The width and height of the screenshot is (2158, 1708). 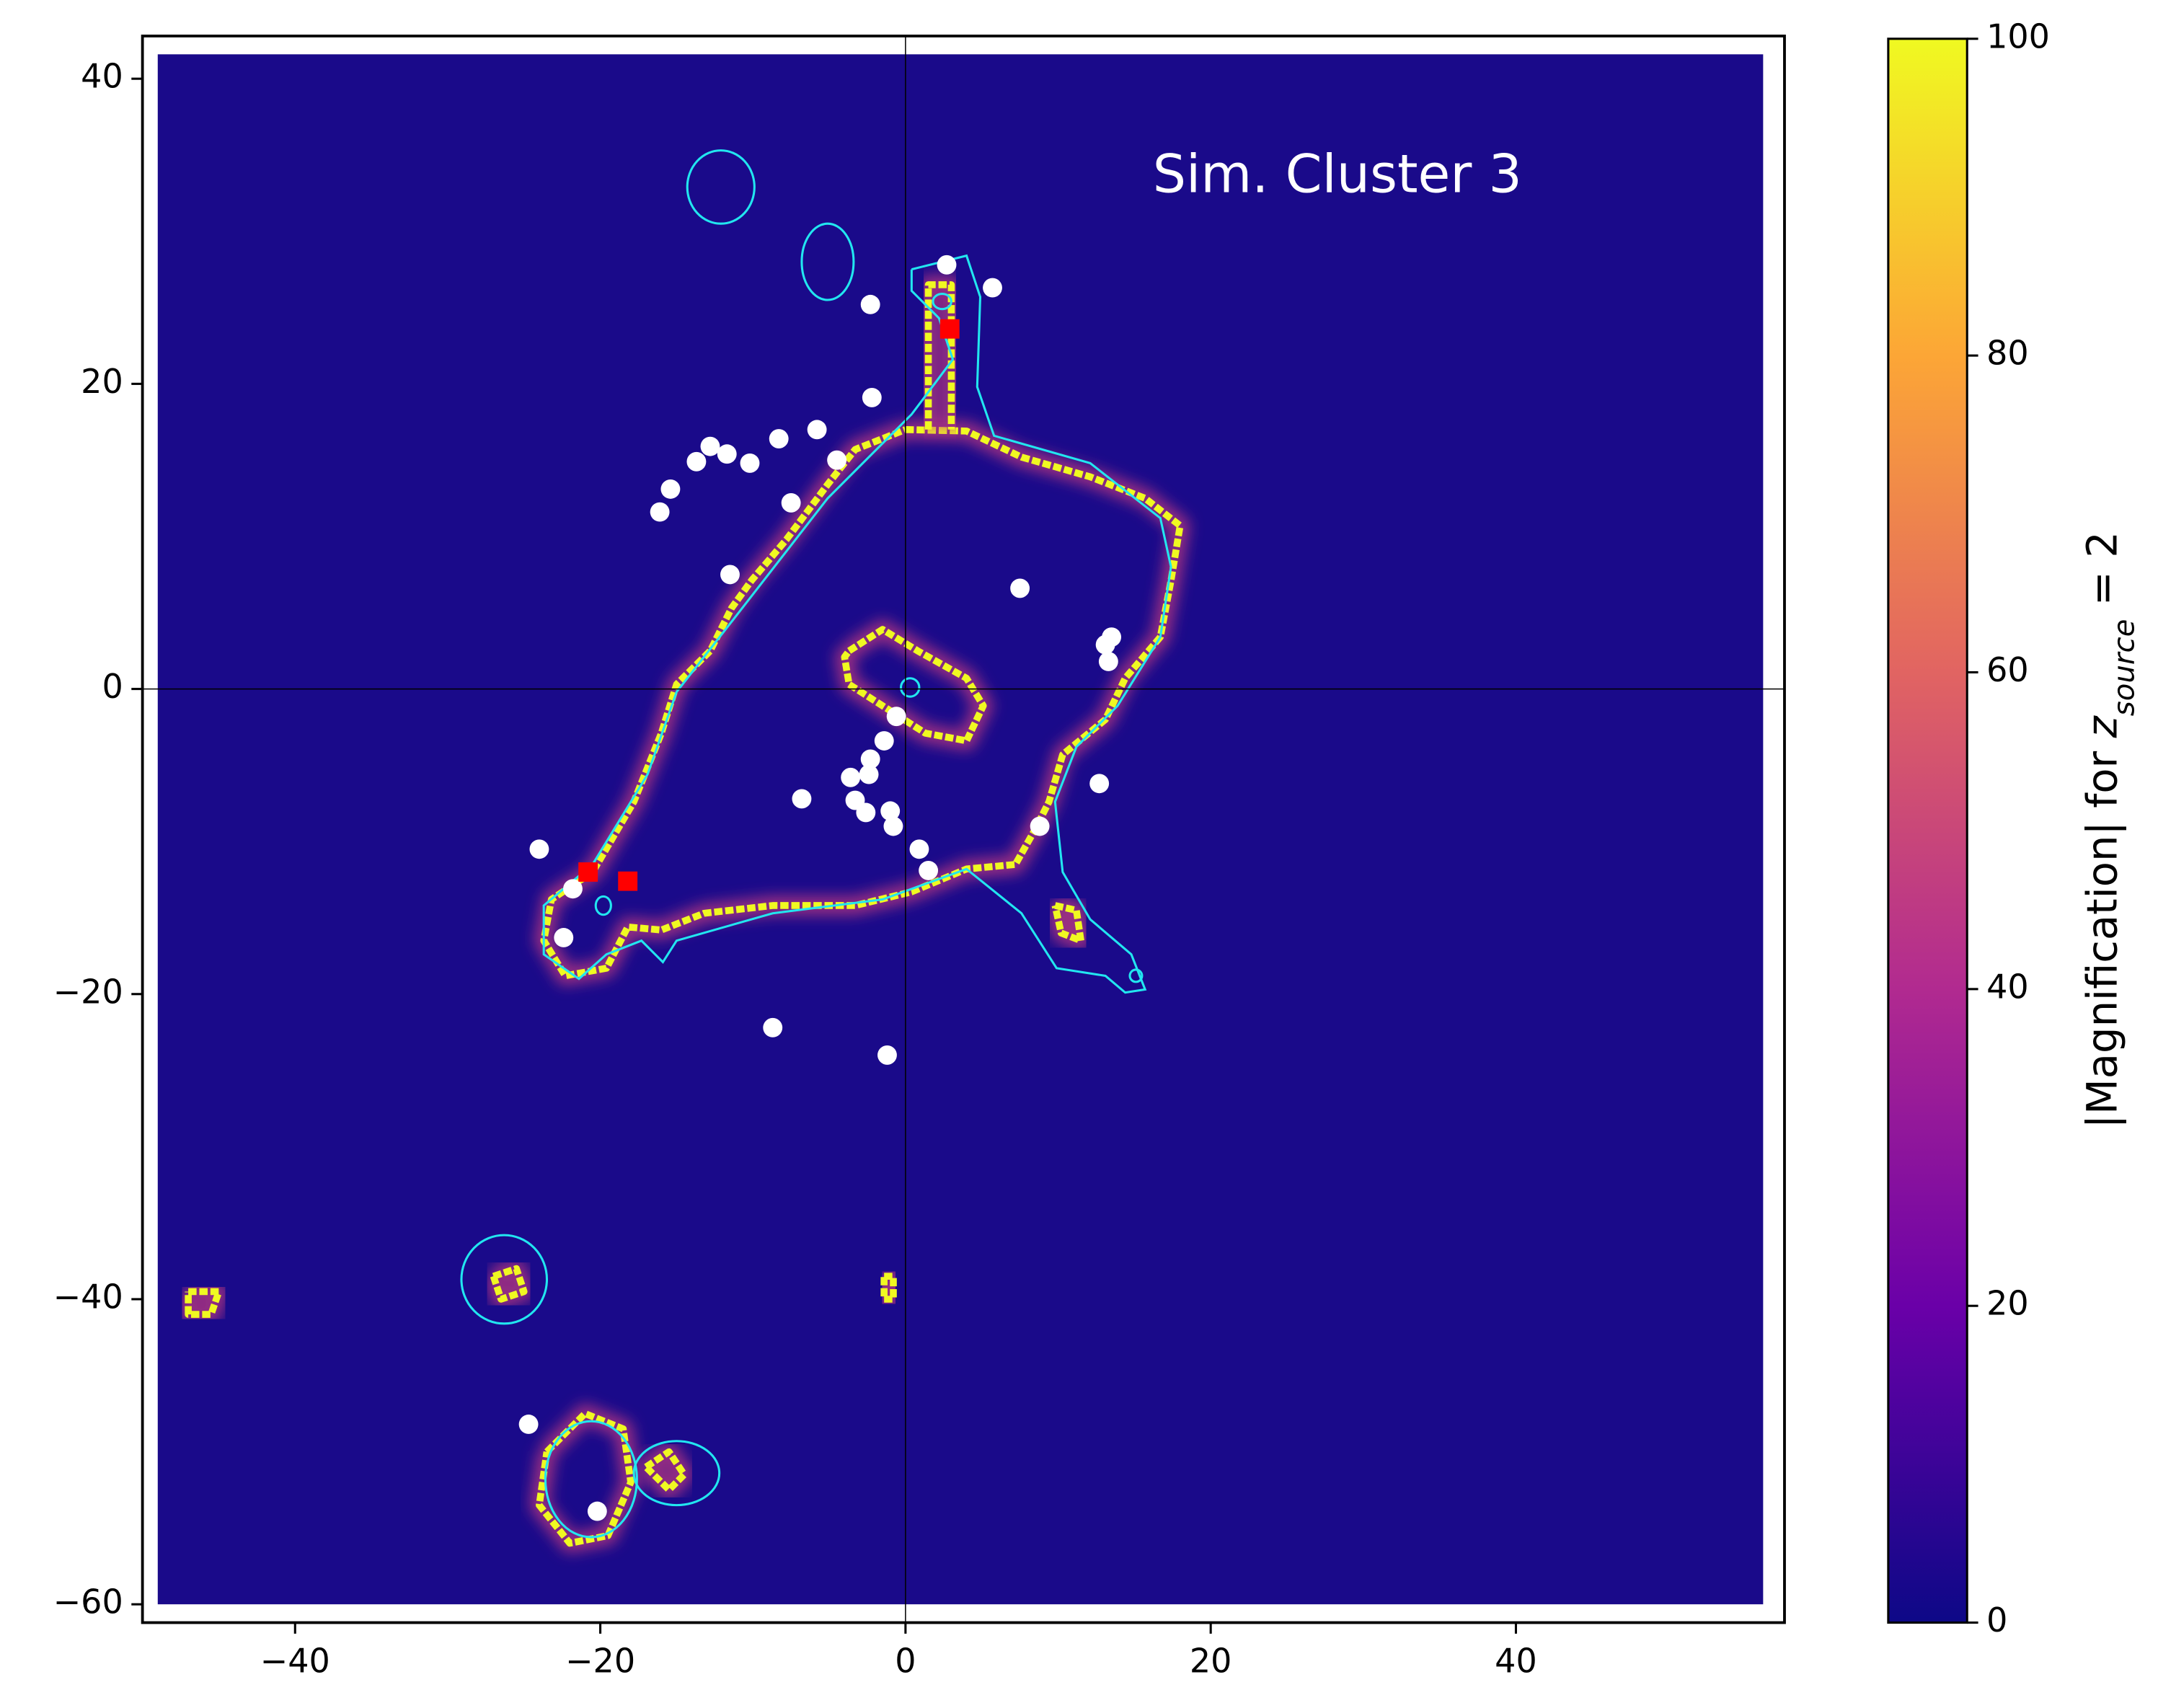 I want to click on colorbar-label: |Magnification| for zsource = 2, so click(x=2109, y=830).